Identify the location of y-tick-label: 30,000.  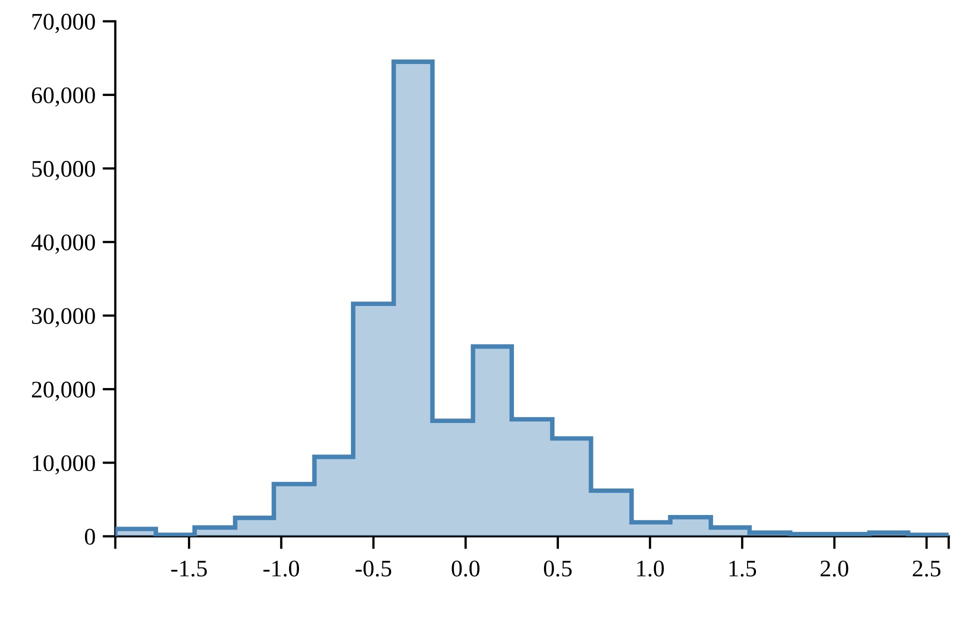
(63, 318).